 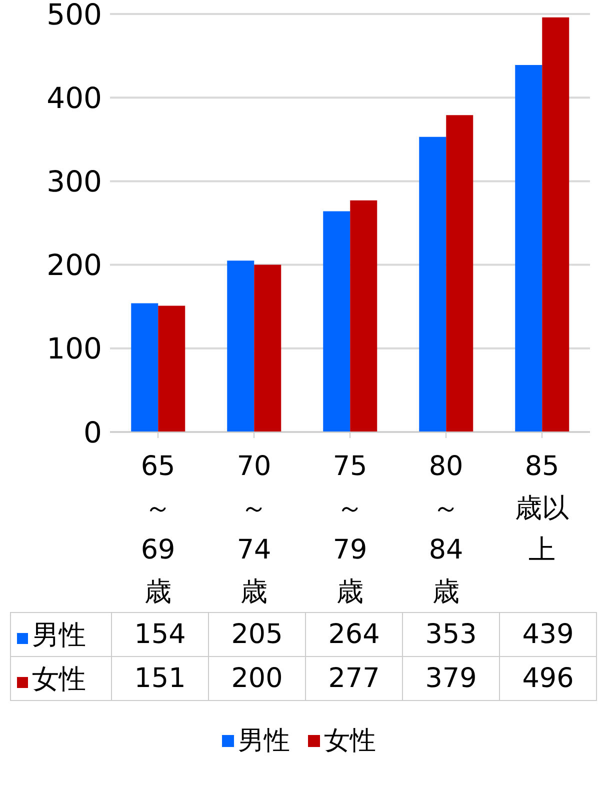 I want to click on legend-label: 男性, so click(x=61, y=634).